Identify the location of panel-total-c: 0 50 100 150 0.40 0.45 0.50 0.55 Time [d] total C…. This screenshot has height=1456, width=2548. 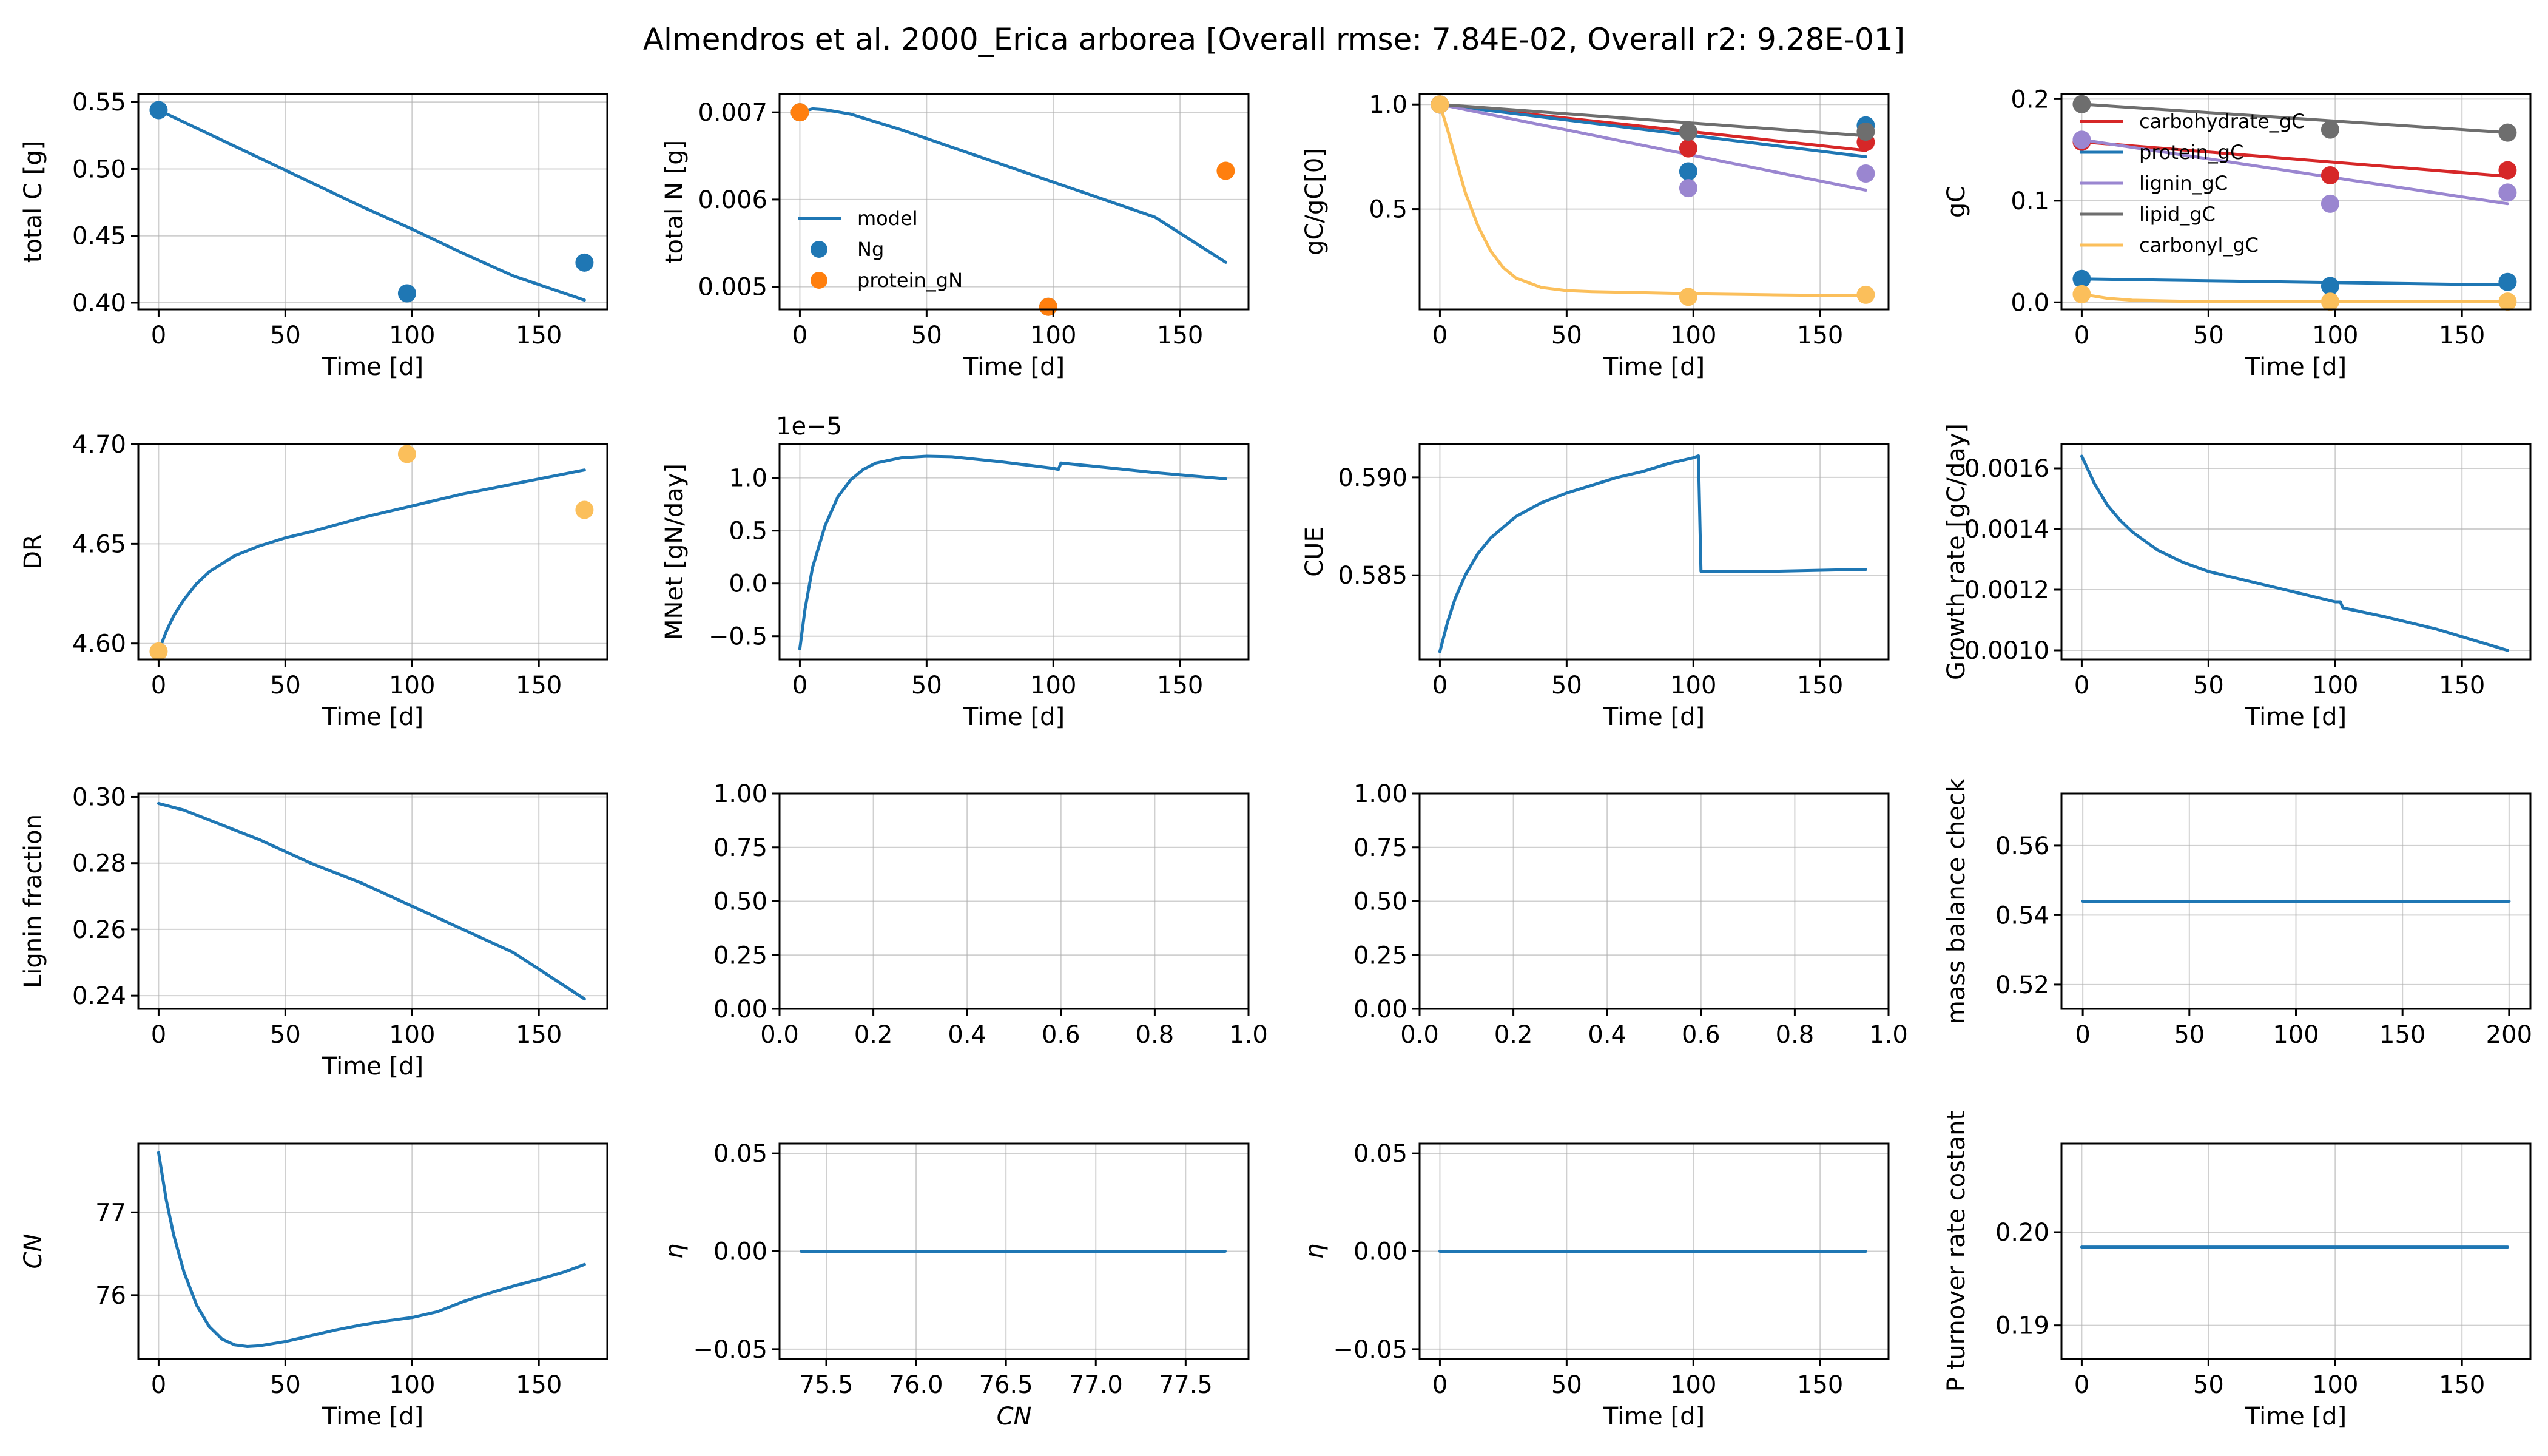
(313, 235).